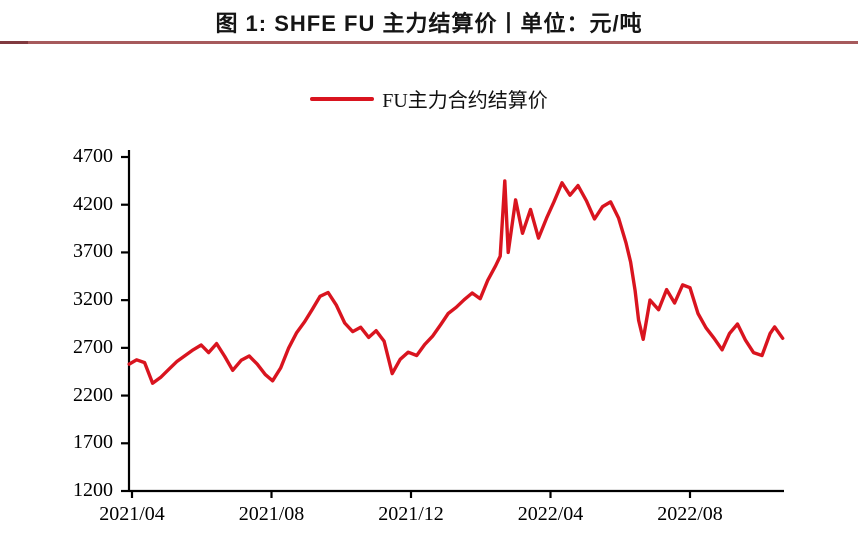 This screenshot has height=545, width=858. I want to click on legend-line-swatch, so click(342, 98).